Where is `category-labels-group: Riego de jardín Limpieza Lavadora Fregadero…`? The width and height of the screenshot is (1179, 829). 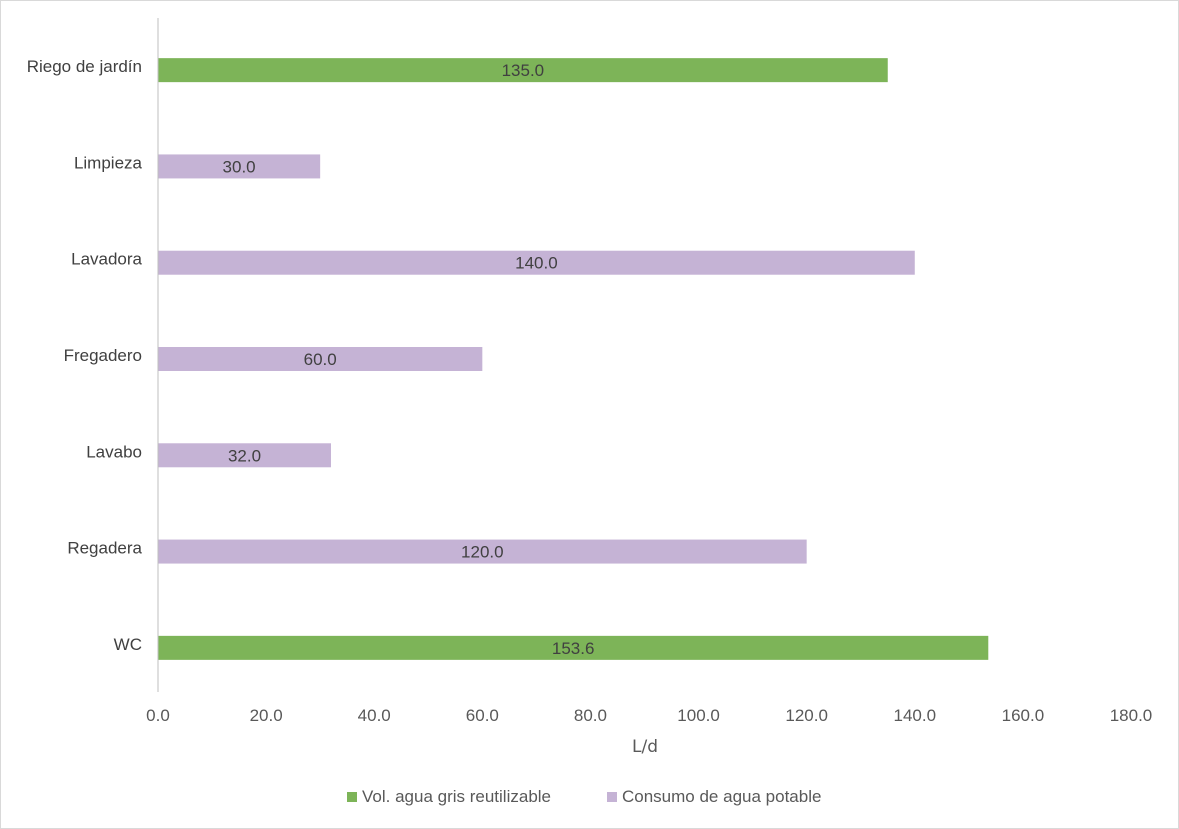 category-labels-group: Riego de jardín Limpieza Lavadora Fregadero… is located at coordinates (85, 355).